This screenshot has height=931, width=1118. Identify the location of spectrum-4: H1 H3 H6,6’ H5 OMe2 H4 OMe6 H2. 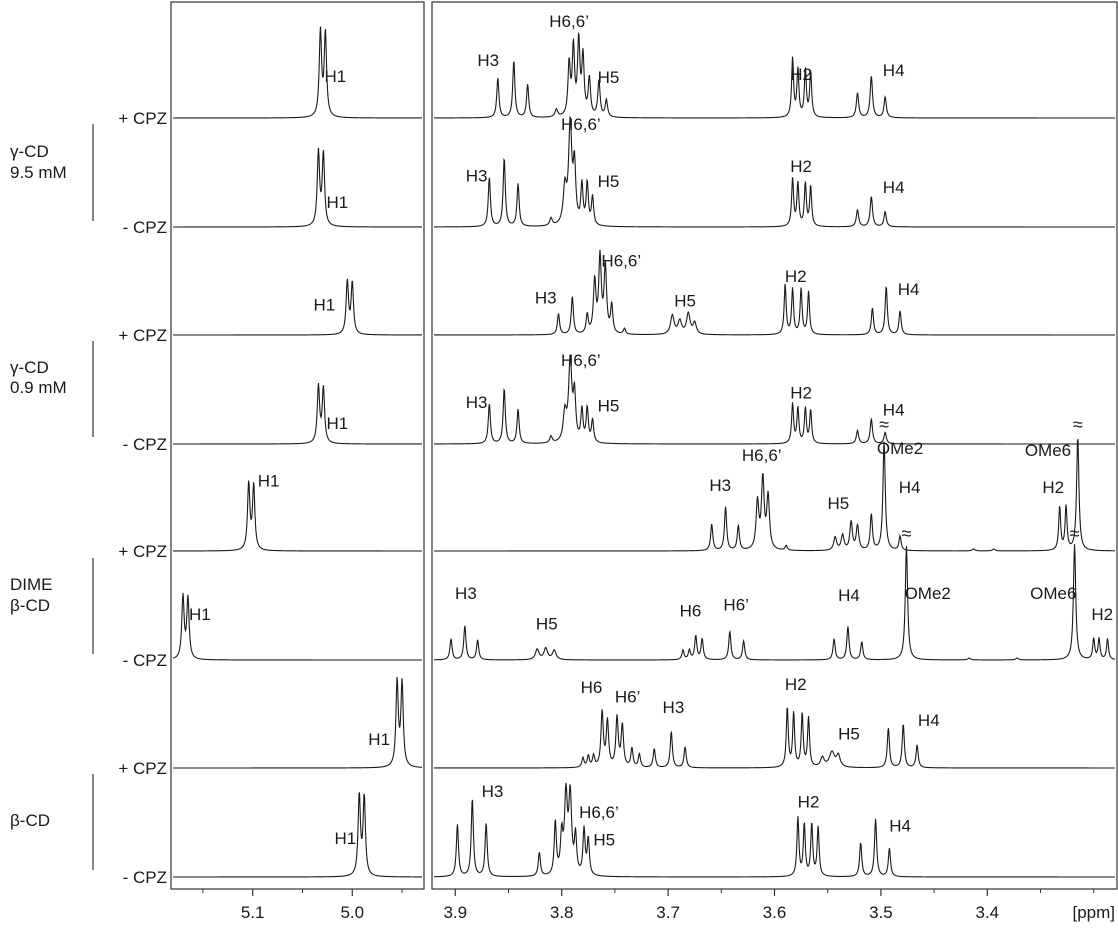
(644, 495).